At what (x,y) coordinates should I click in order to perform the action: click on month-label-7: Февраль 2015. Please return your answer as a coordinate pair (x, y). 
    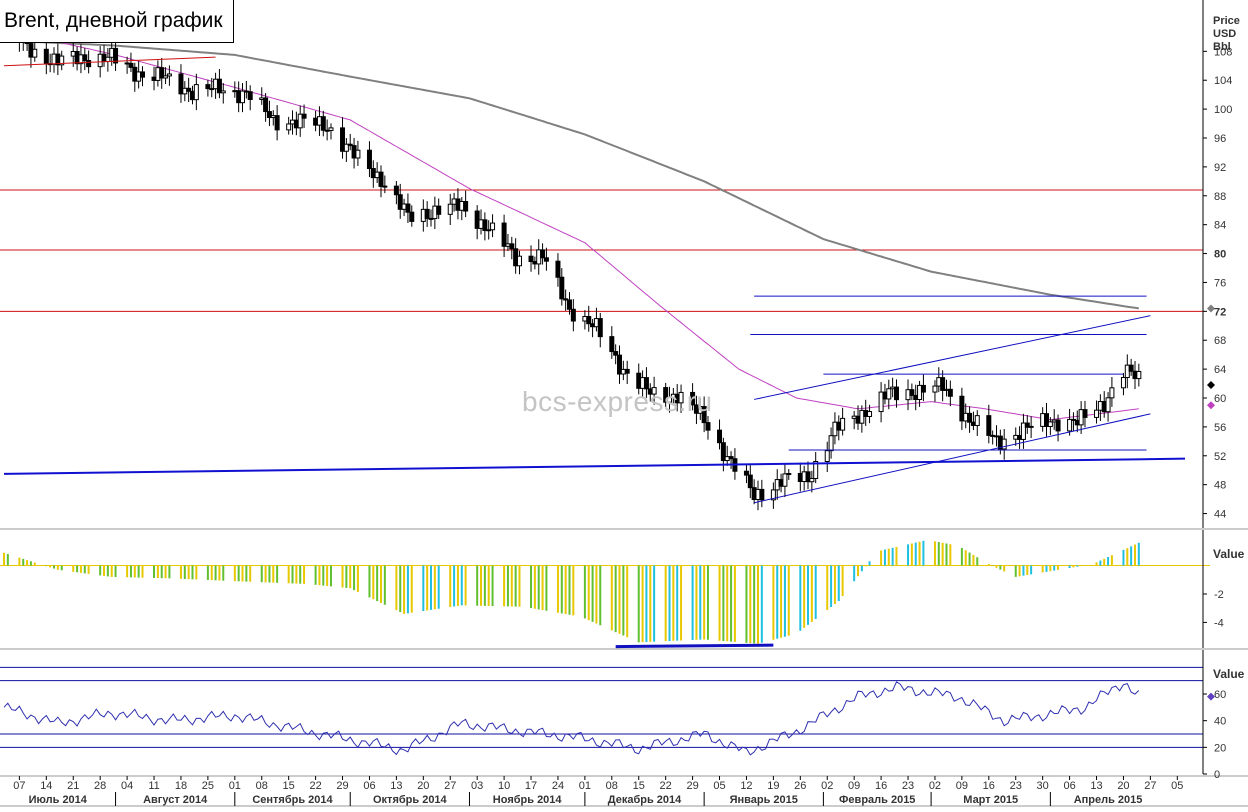
    Looking at the image, I should click on (877, 800).